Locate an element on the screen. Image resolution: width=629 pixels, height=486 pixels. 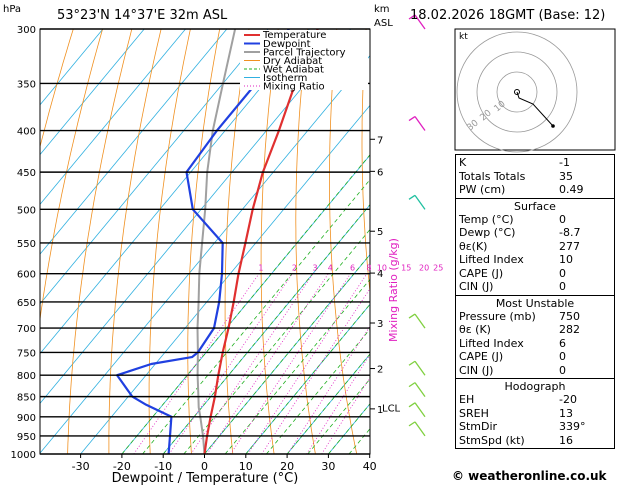
hodograph-stats-title: Hodograph is located at coordinates (535, 386).